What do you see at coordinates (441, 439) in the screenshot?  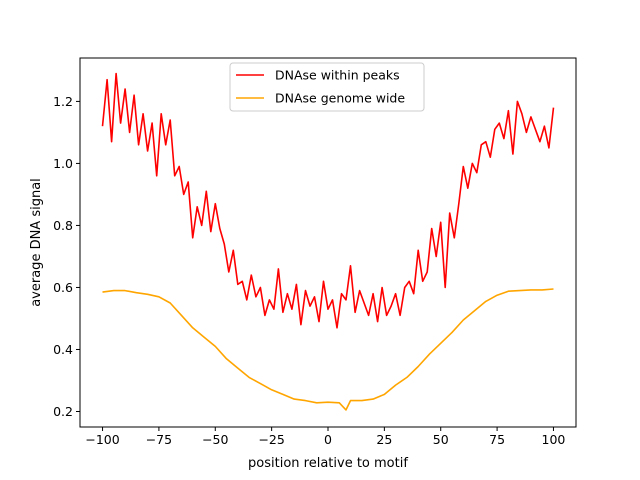 I see `x-tick-label: 50` at bounding box center [441, 439].